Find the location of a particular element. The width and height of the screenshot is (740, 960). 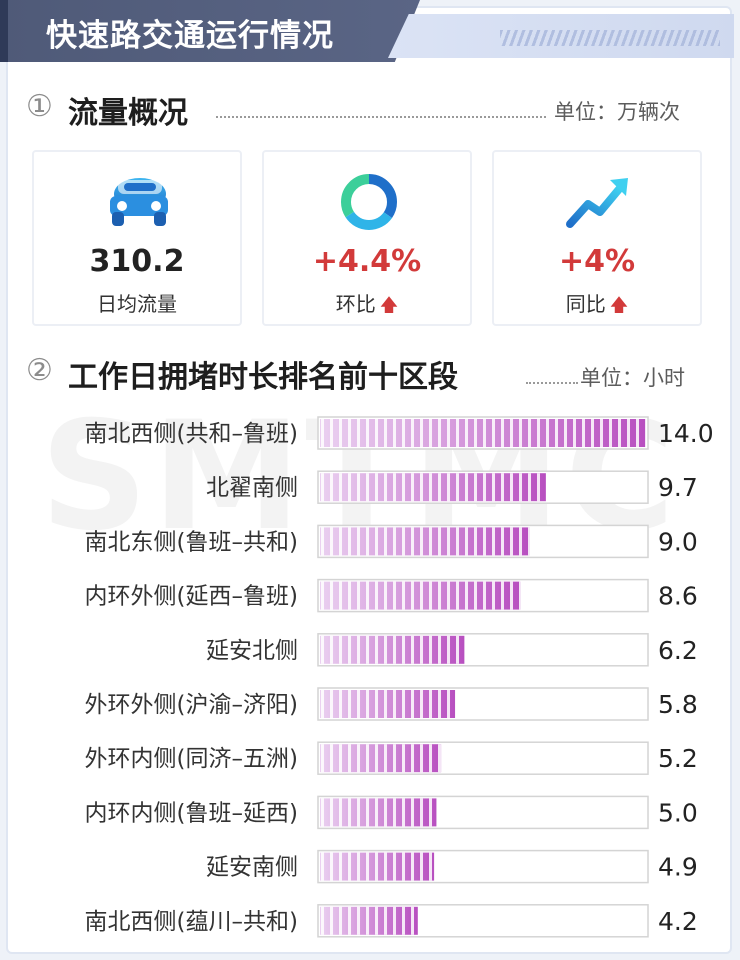

section-header-traffic-overview: ① 流量概况 单位：万辆次 is located at coordinates (371, 110).